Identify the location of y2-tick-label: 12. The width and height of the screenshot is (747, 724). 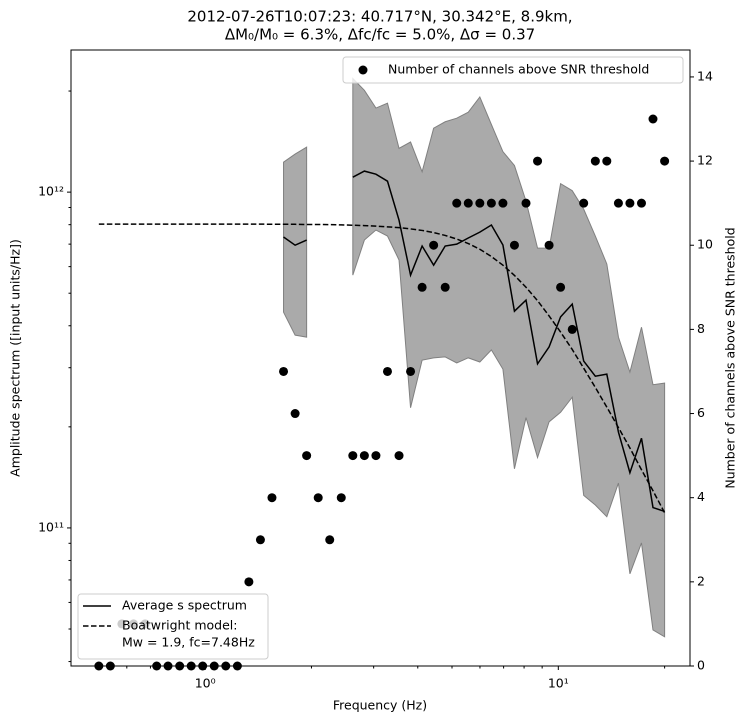
(705, 160).